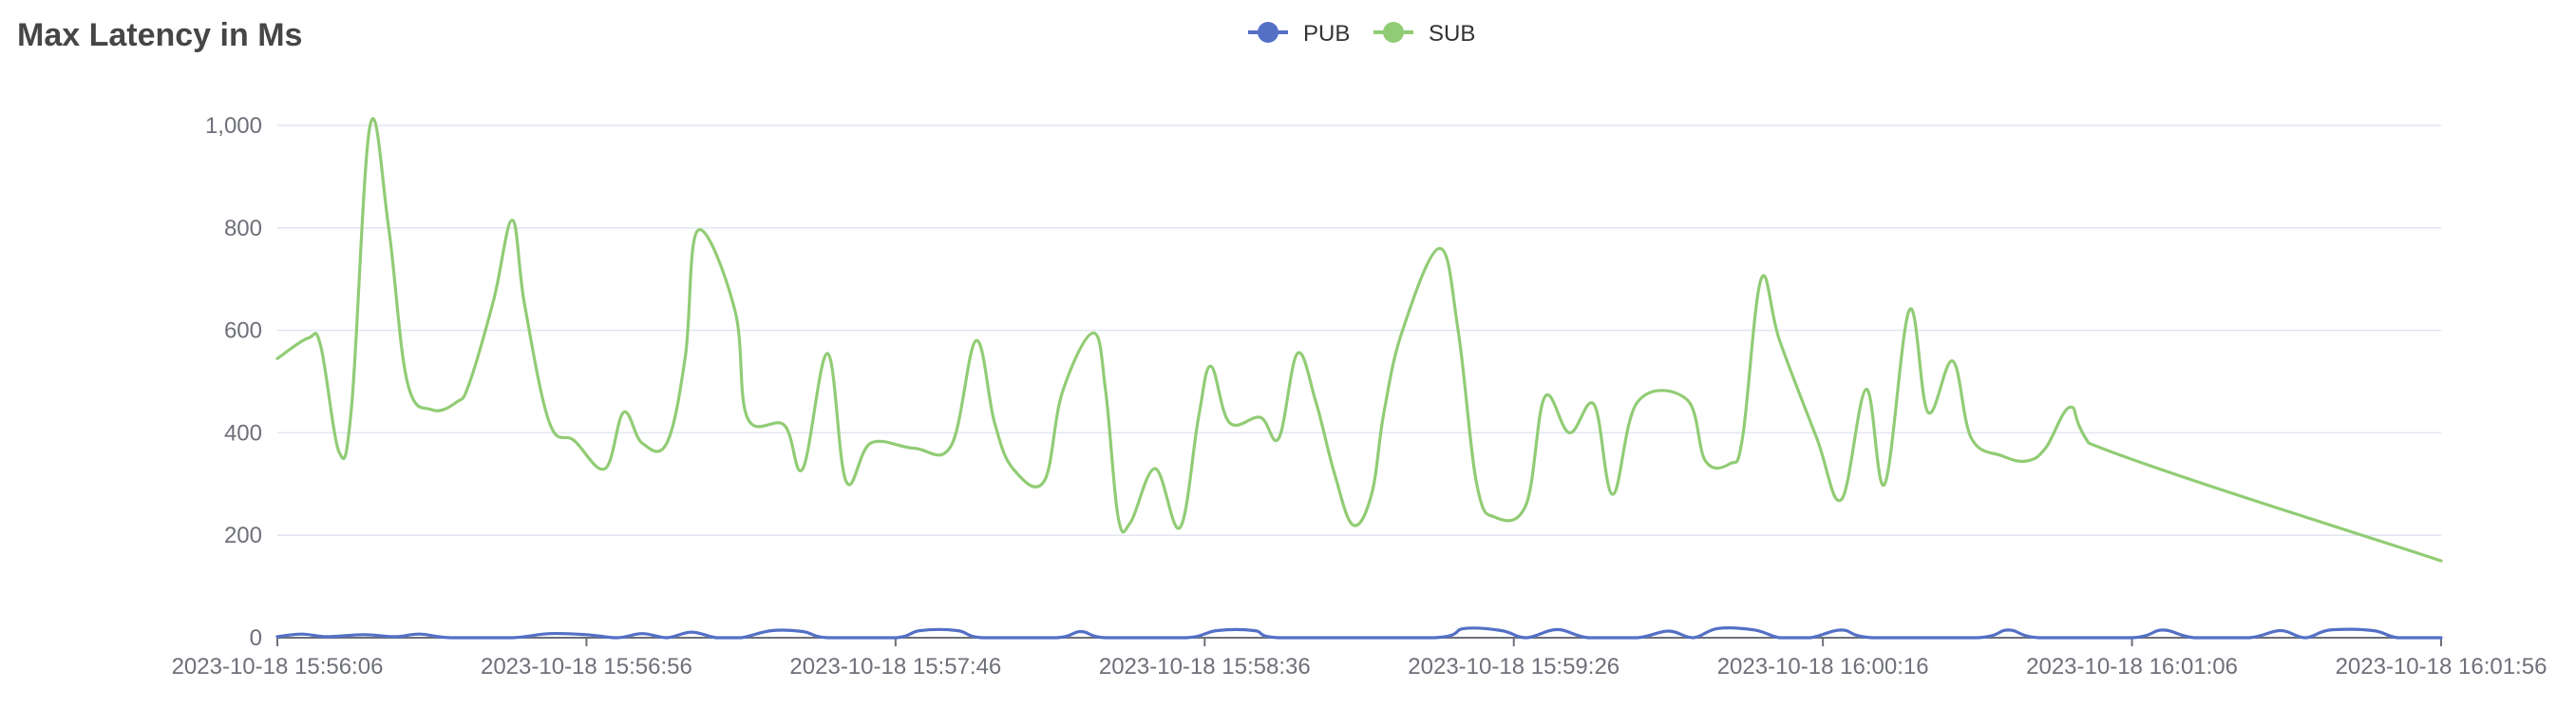  What do you see at coordinates (1361, 34) in the screenshot?
I see `legend: PUB SUB` at bounding box center [1361, 34].